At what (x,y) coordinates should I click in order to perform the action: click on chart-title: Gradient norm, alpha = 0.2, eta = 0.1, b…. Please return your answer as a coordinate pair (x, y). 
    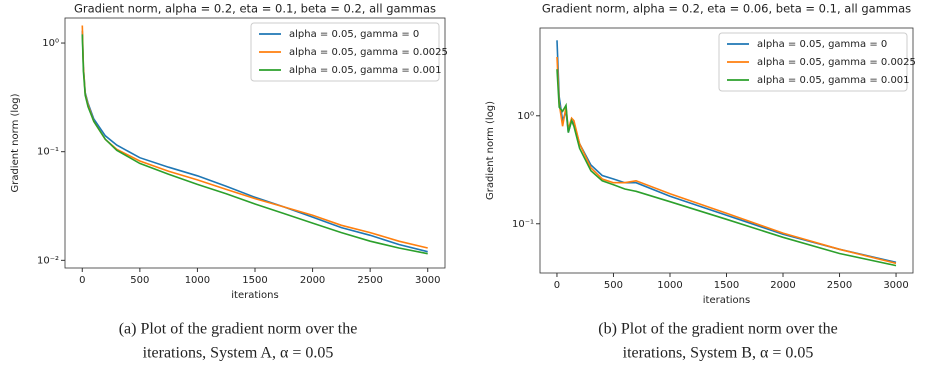
    Looking at the image, I should click on (255, 9).